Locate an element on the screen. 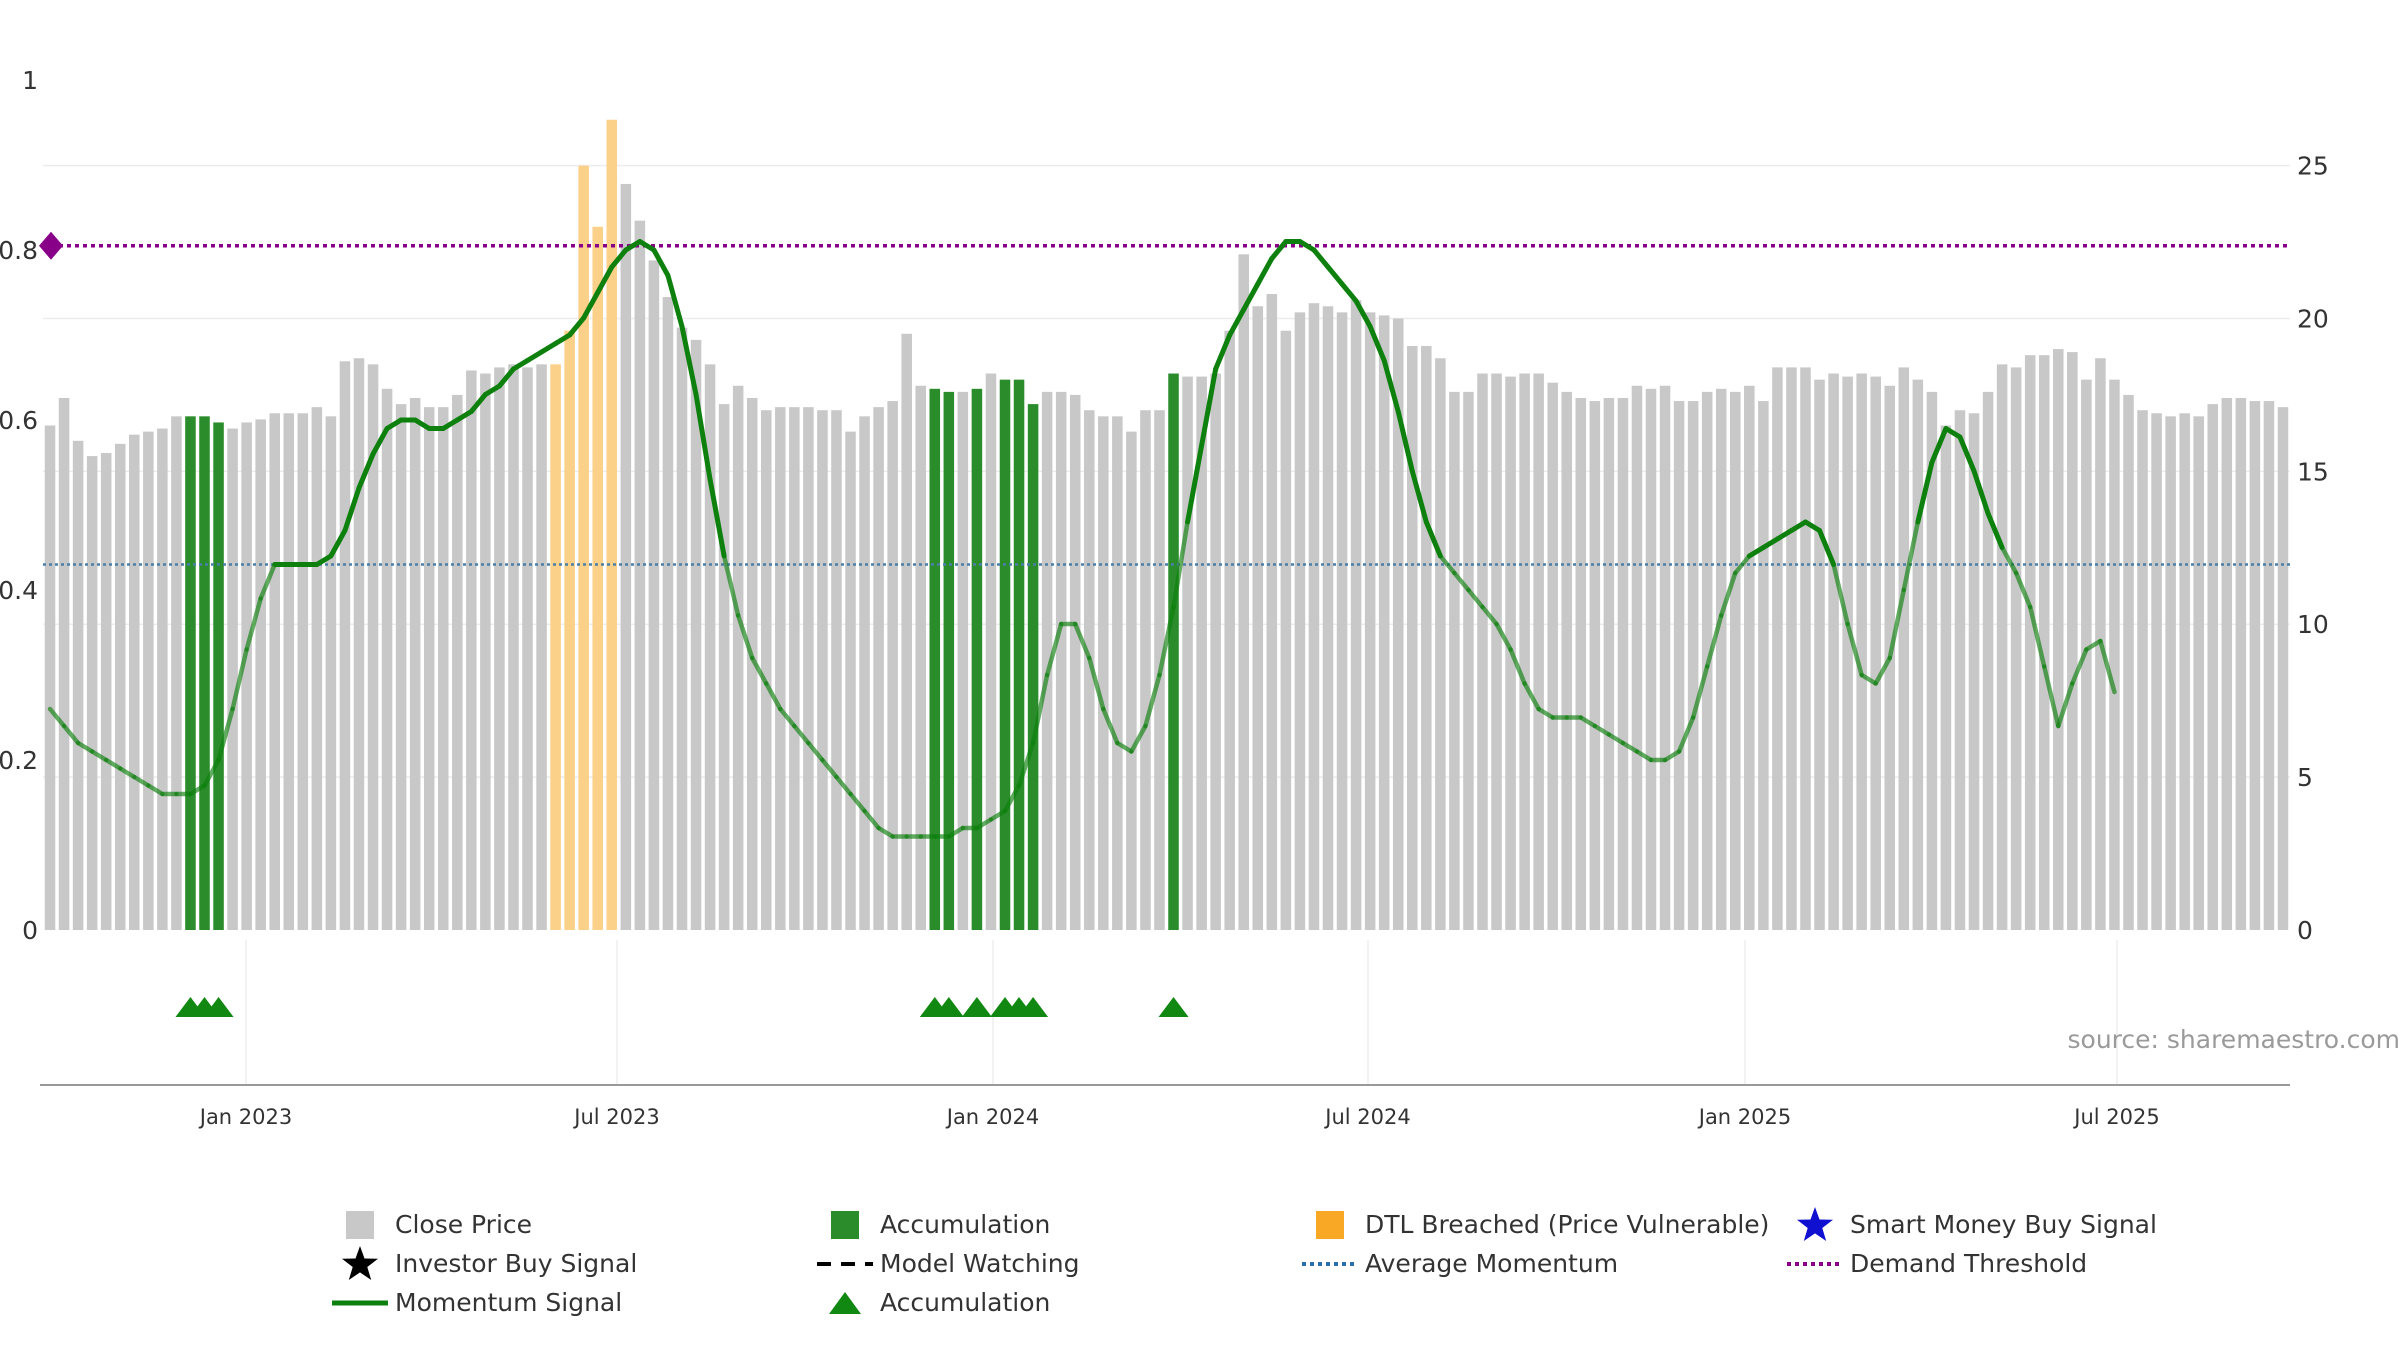 The image size is (2400, 1350). right-axis-tick-label: 10 is located at coordinates (2313, 624).